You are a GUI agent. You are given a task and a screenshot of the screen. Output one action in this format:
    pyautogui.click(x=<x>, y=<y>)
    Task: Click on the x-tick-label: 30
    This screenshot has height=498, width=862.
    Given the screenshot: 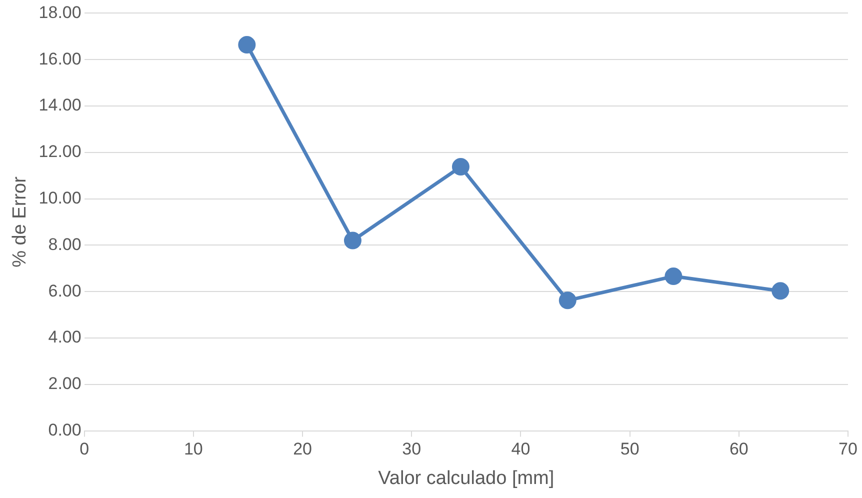 What is the action you would take?
    pyautogui.click(x=412, y=449)
    